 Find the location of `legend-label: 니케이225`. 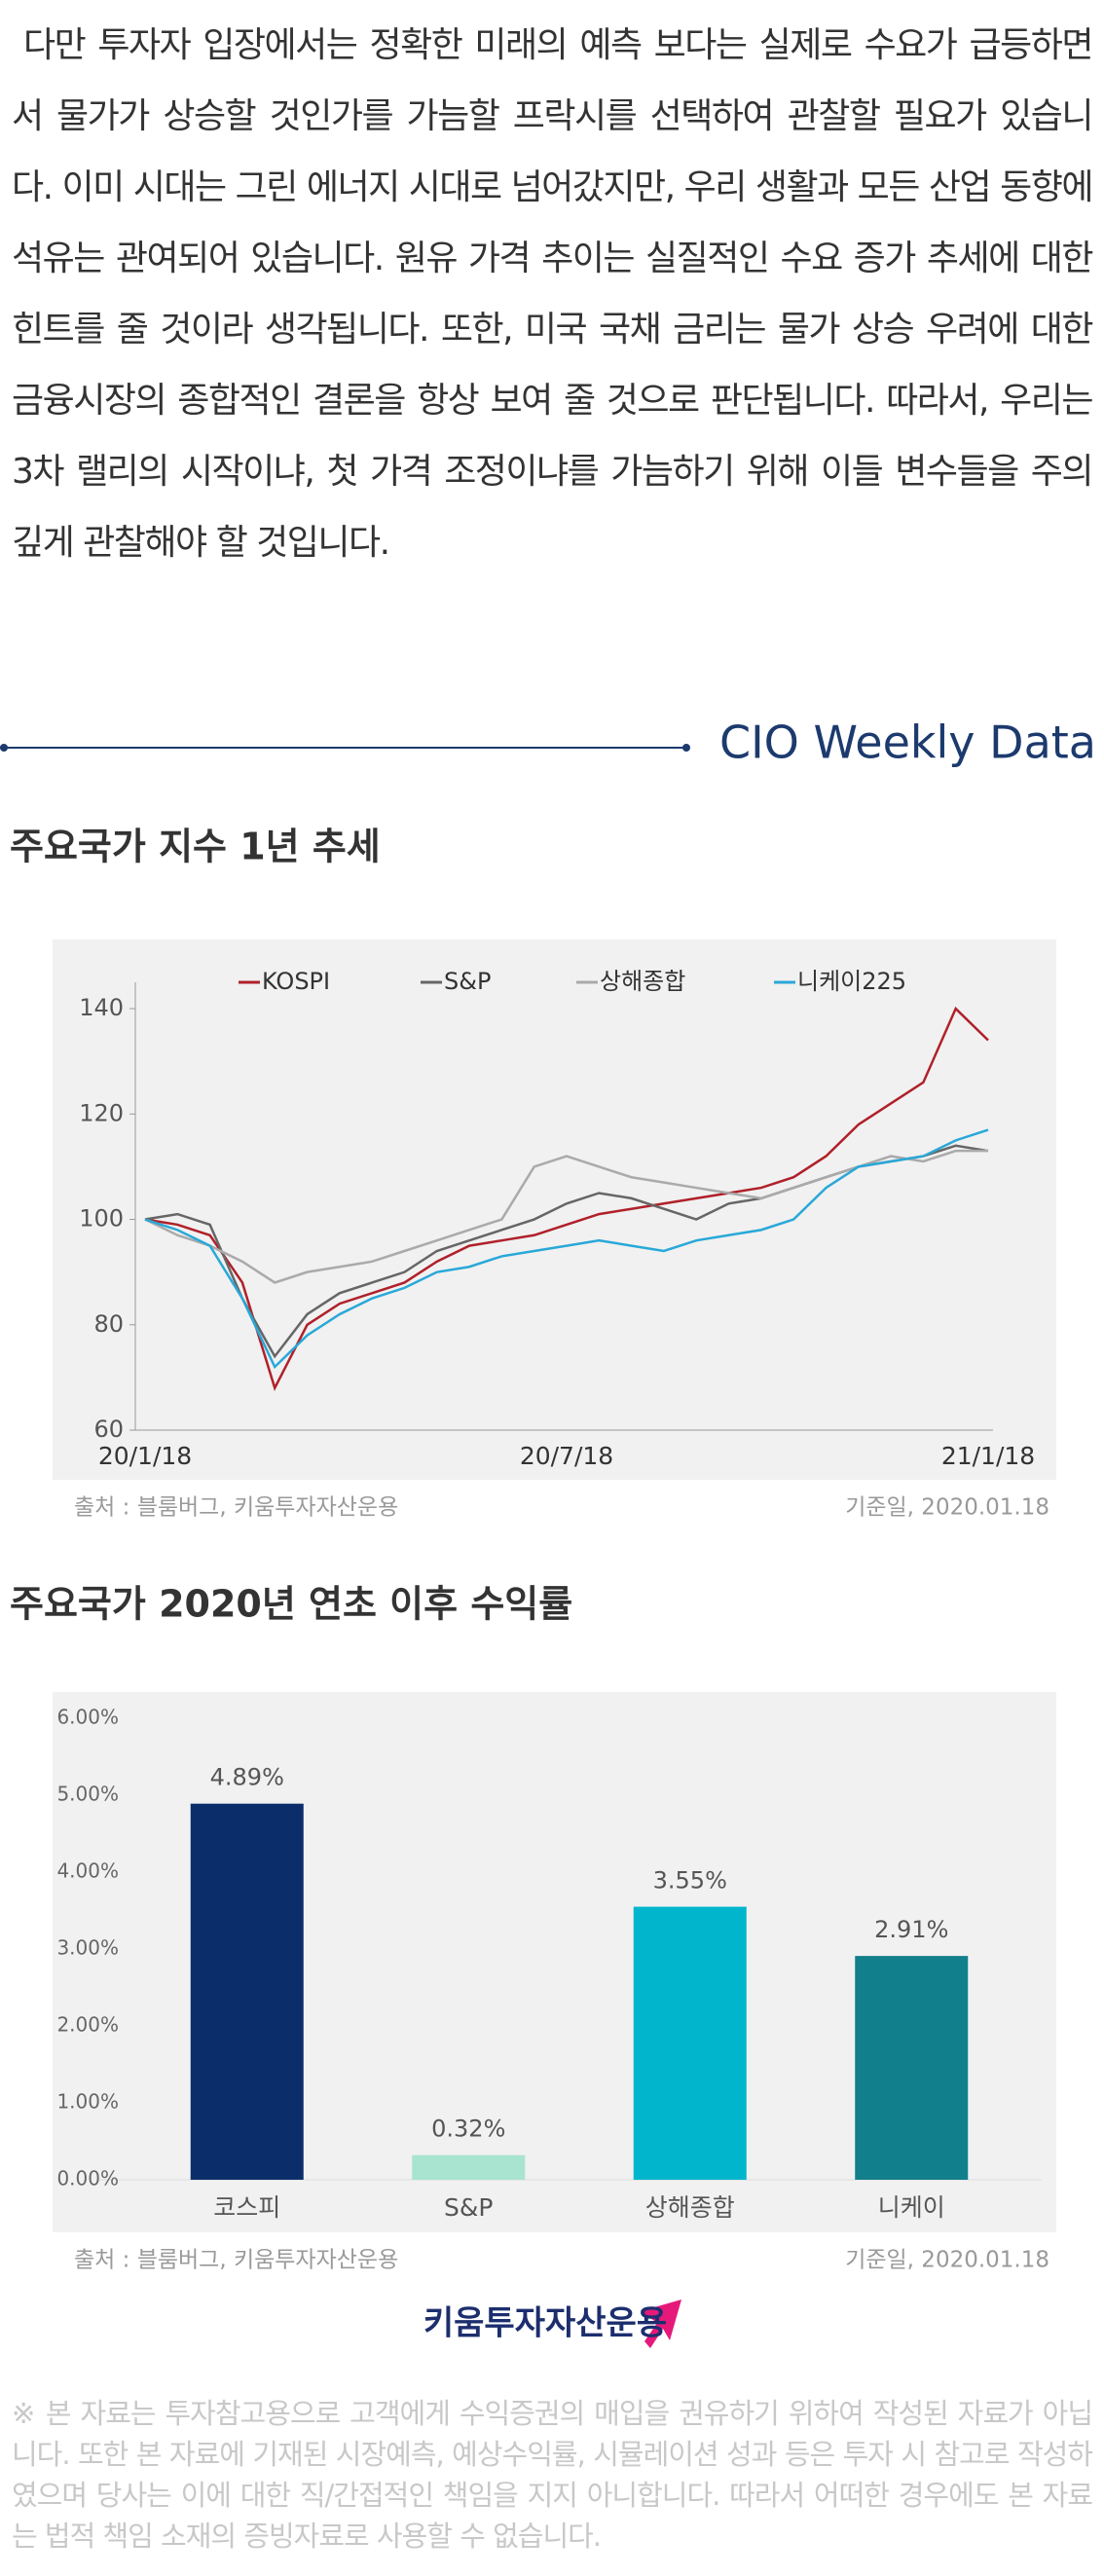

legend-label: 니케이225 is located at coordinates (851, 981).